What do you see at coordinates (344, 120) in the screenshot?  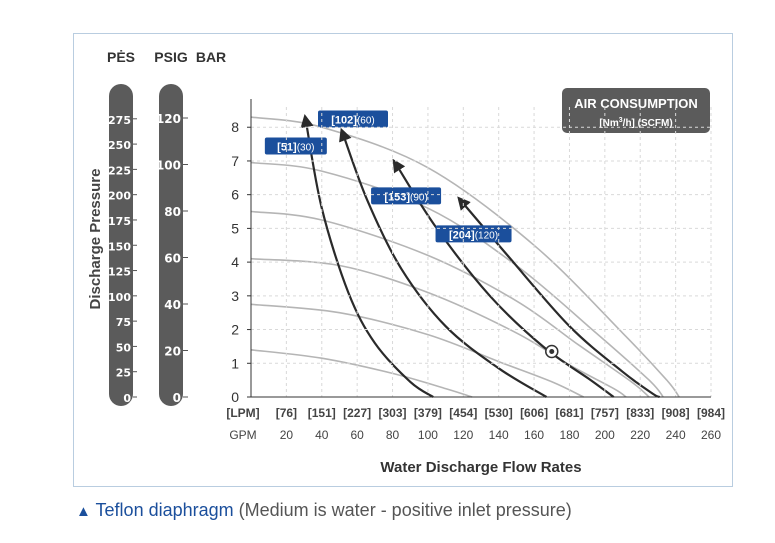 I see `air-label-nm: [102]` at bounding box center [344, 120].